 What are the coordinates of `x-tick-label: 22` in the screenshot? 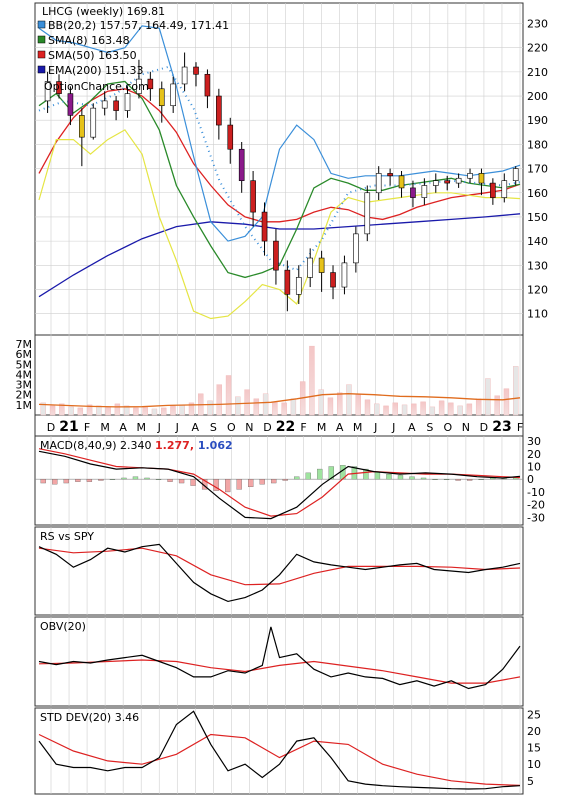 It's located at (285, 427).